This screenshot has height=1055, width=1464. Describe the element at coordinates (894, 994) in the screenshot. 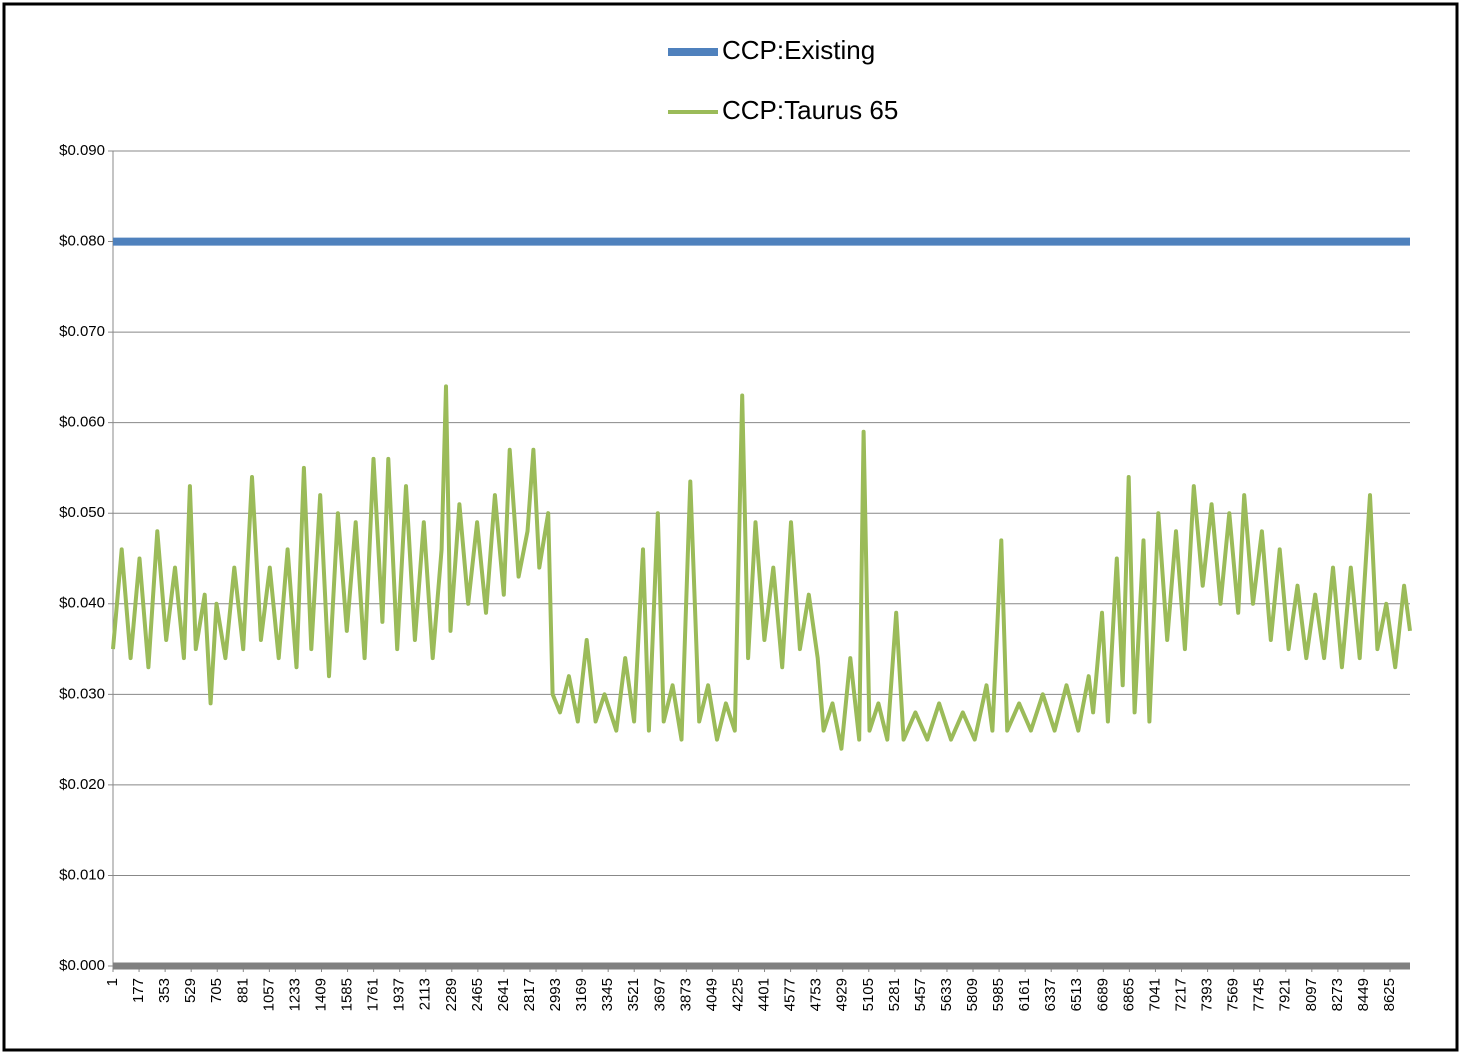

I see `x-tick-label: 5281` at that location.